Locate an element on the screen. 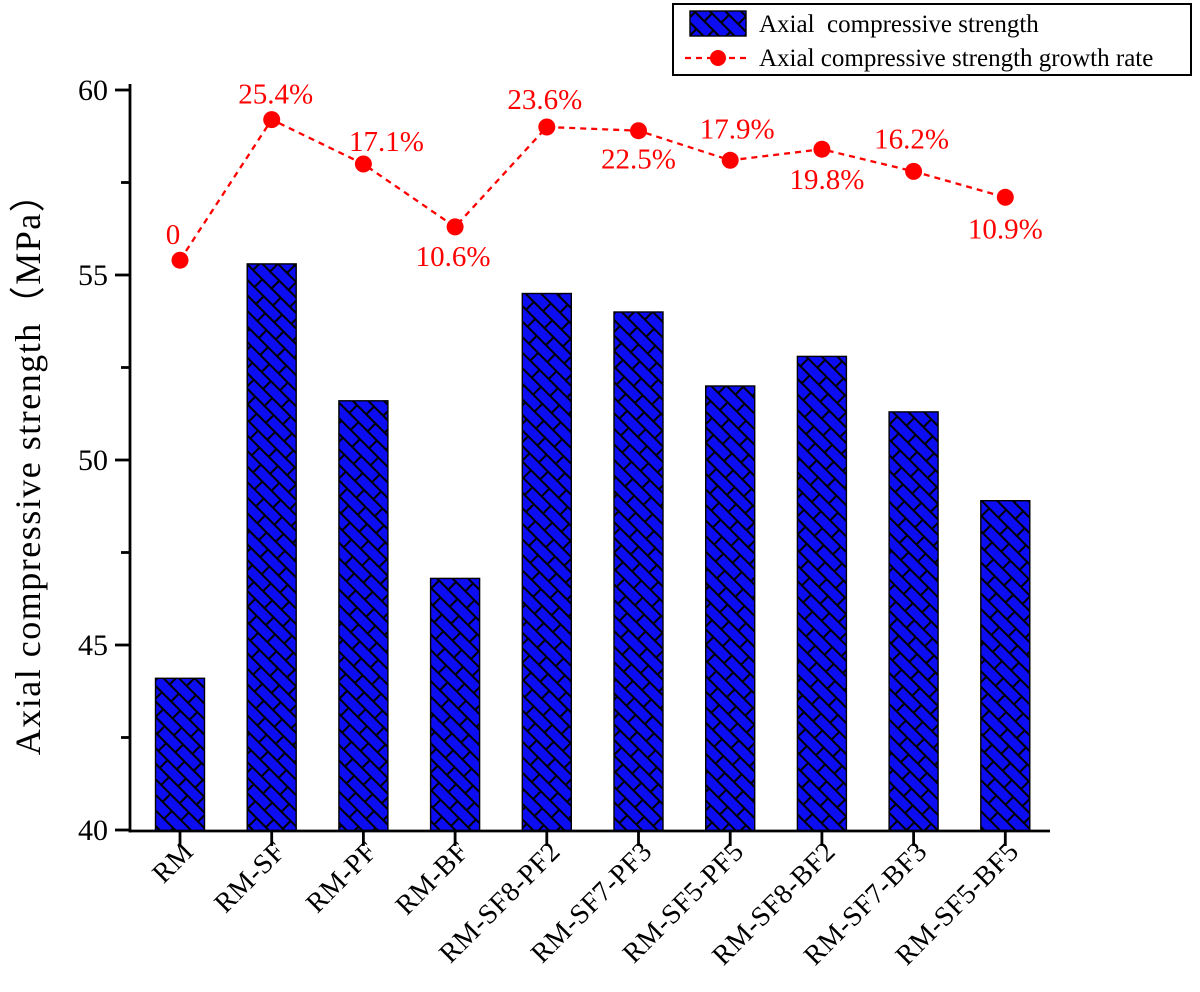 The width and height of the screenshot is (1200, 992). y-tick-label-50: 50 is located at coordinates (93, 460).